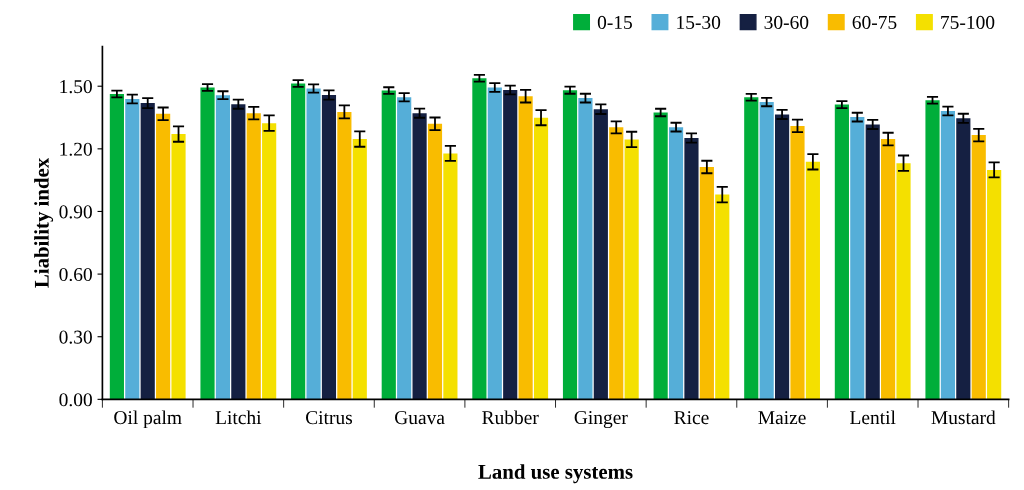 The image size is (1024, 490). What do you see at coordinates (510, 417) in the screenshot?
I see `x-tick-label: Rubber` at bounding box center [510, 417].